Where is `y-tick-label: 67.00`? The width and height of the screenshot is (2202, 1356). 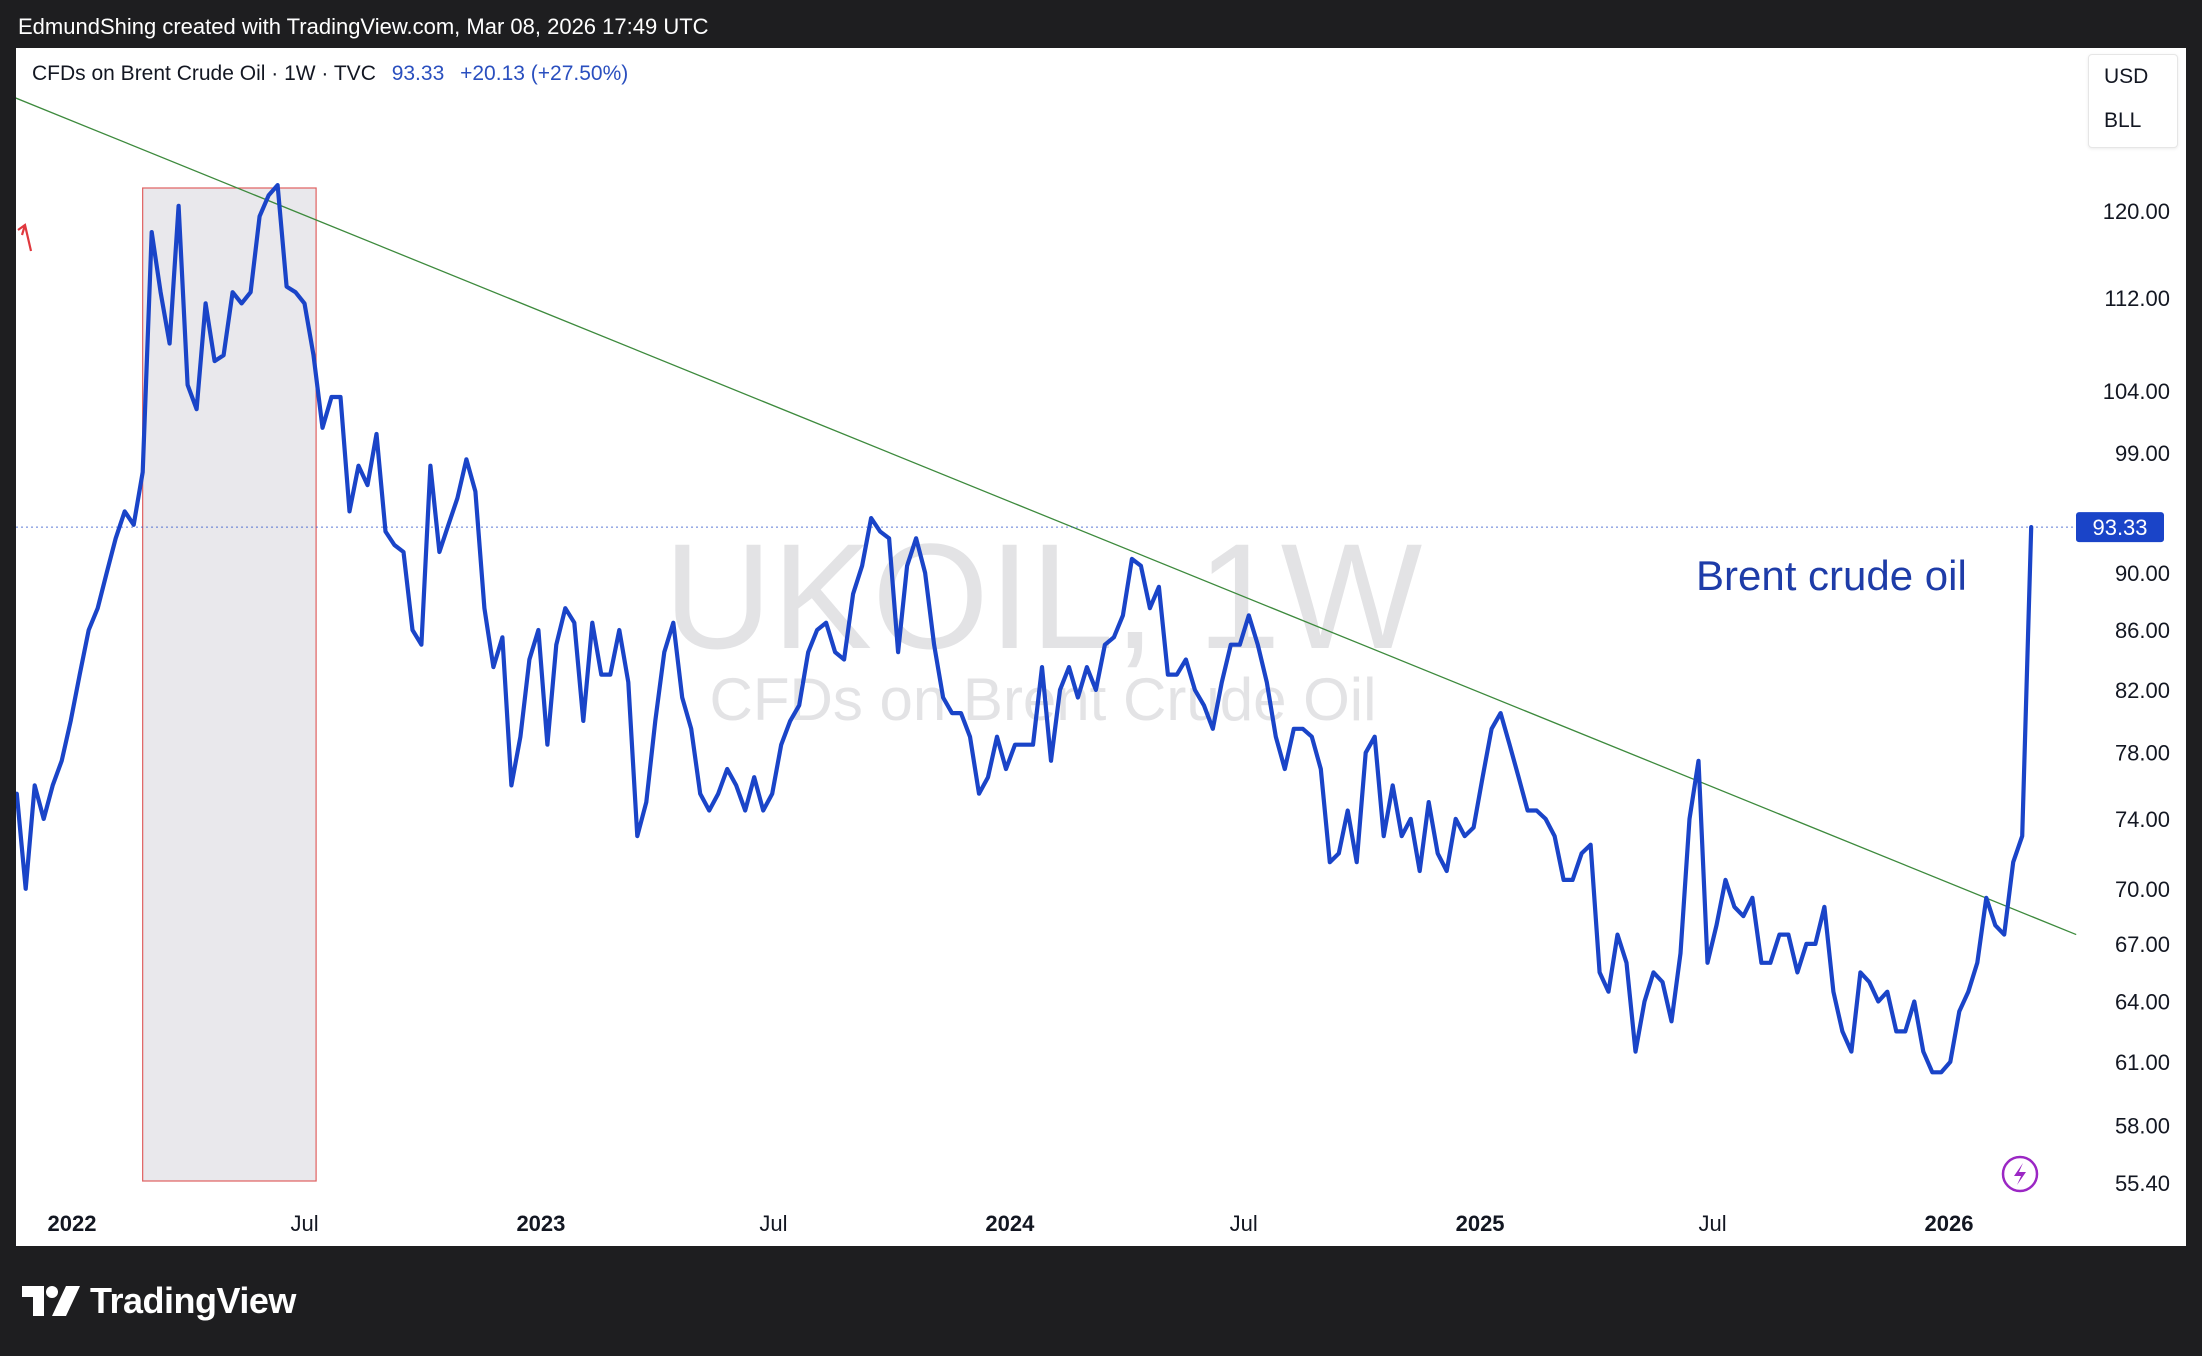 y-tick-label: 67.00 is located at coordinates (2142, 944).